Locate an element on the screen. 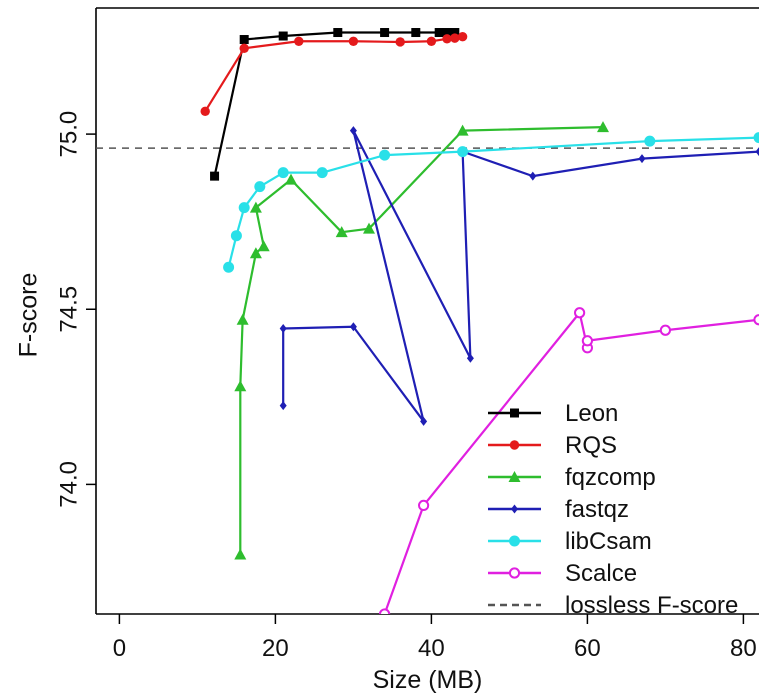  legend-entry-lossless-f-score: lossless F-score is located at coordinates (613, 605).